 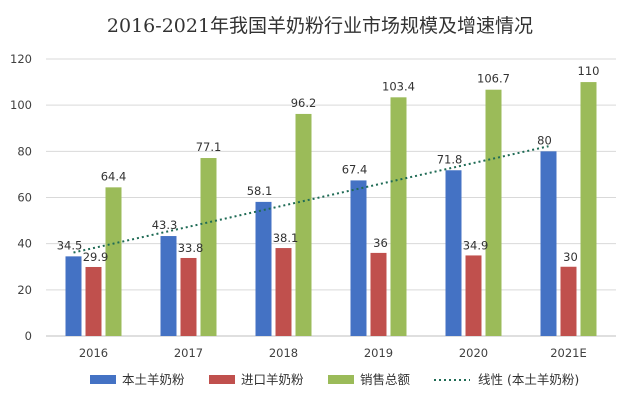 I want to click on data-label: 58.1, so click(x=260, y=191).